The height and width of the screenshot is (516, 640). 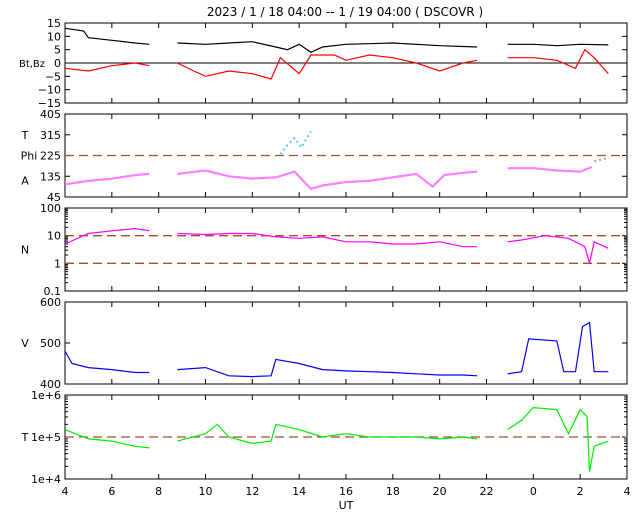 What do you see at coordinates (49, 103) in the screenshot?
I see `y-tick-label: −15` at bounding box center [49, 103].